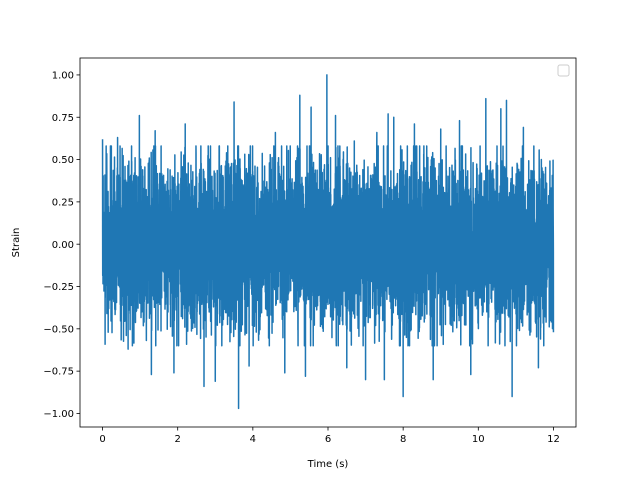 Image resolution: width=640 pixels, height=480 pixels. Describe the element at coordinates (178, 439) in the screenshot. I see `x-tick-label: 2` at that location.